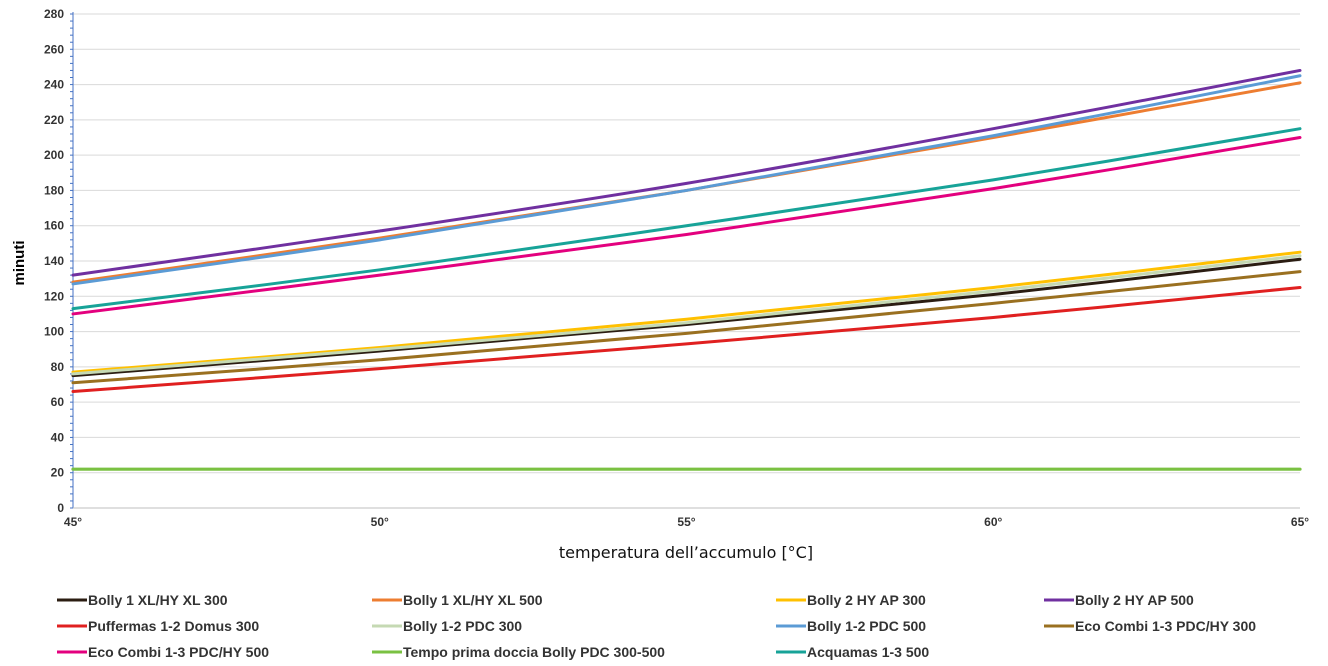 Image resolution: width=1328 pixels, height=666 pixels. Describe the element at coordinates (58, 402) in the screenshot. I see `y-tick-label: 60` at that location.